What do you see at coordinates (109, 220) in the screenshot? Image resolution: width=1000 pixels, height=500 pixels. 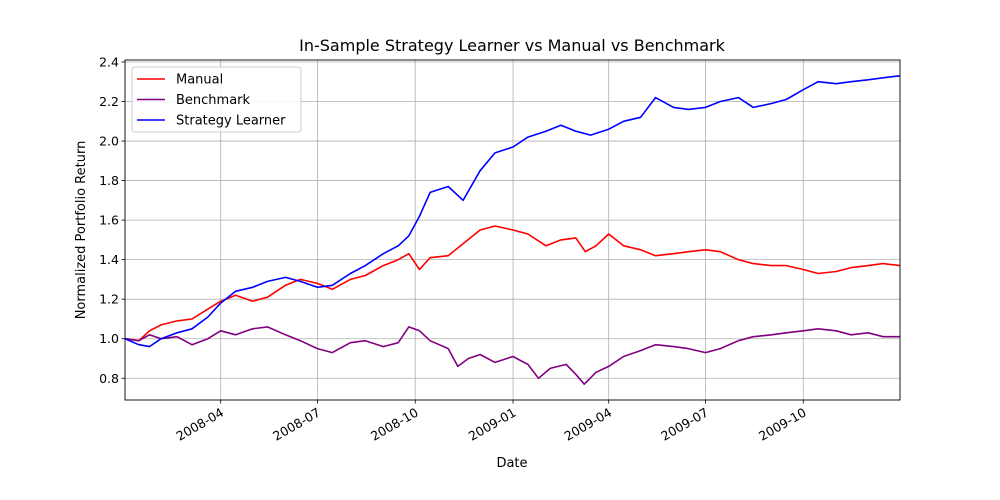 I see `y-tick-label: 1.6` at bounding box center [109, 220].